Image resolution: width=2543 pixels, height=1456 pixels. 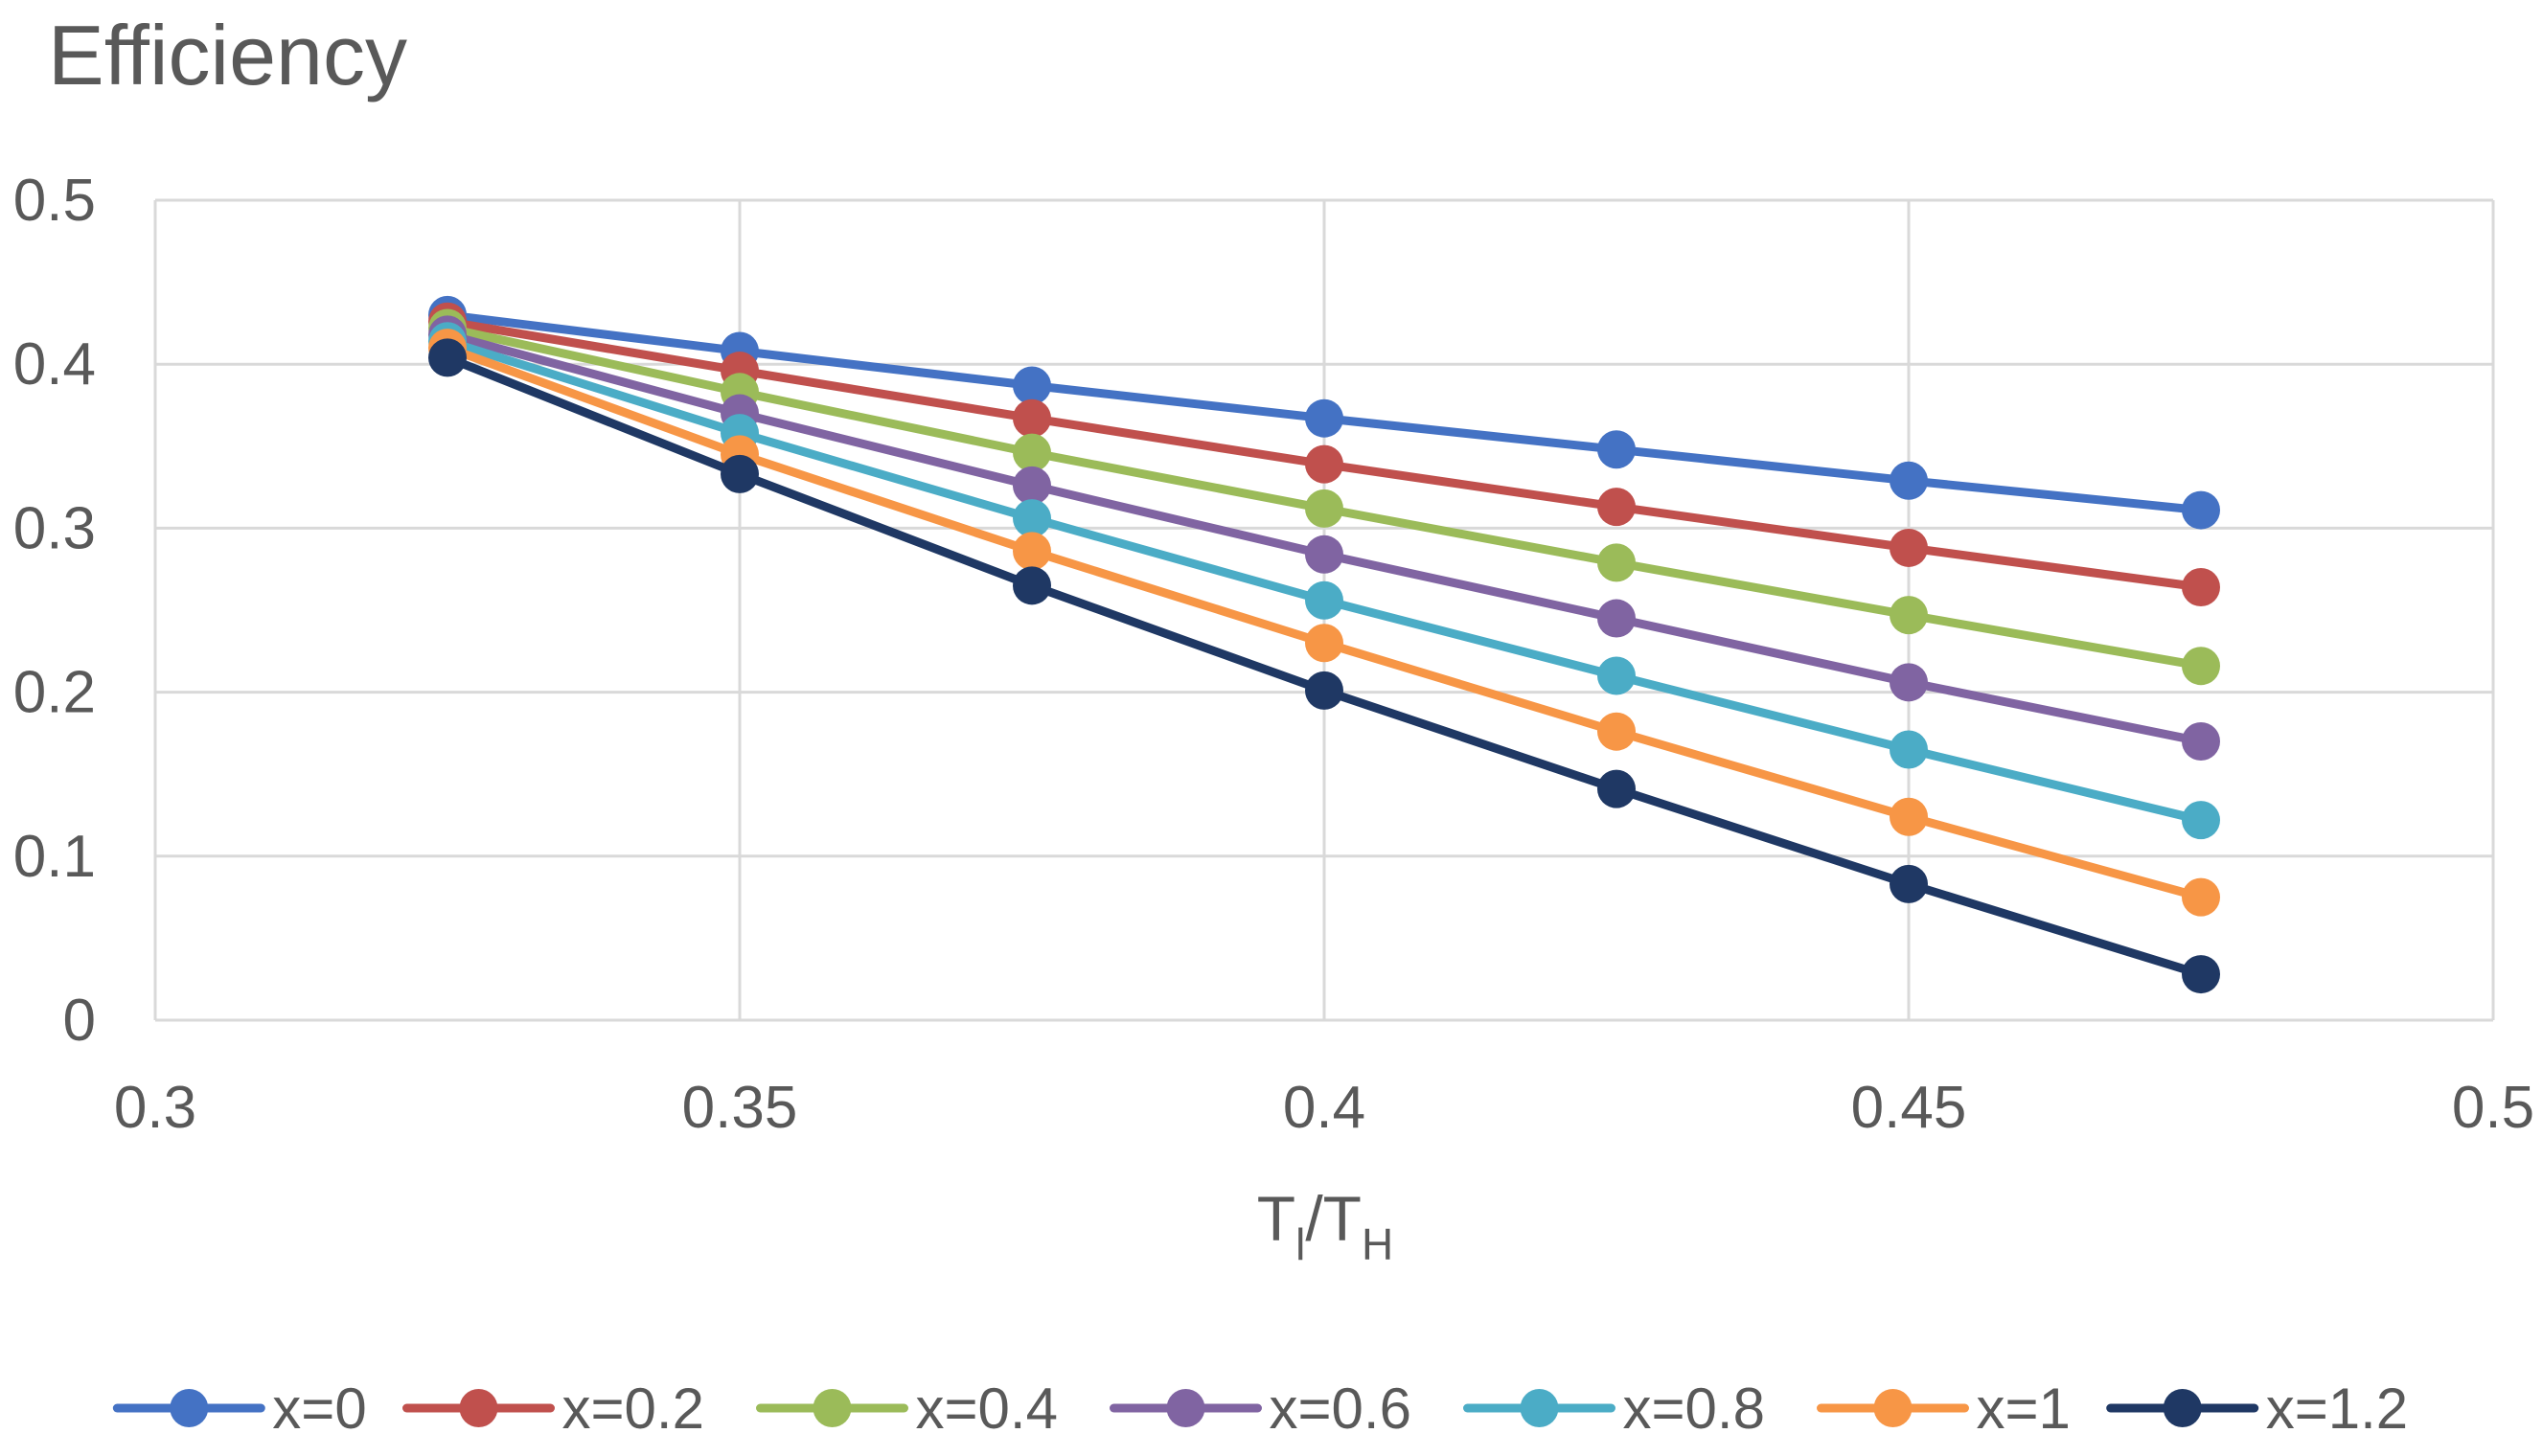 I want to click on legend: x=0 x=0.2 x=0.4 x=0.6 x=0.8 x=1 x=1.2, so click(x=1260, y=1408).